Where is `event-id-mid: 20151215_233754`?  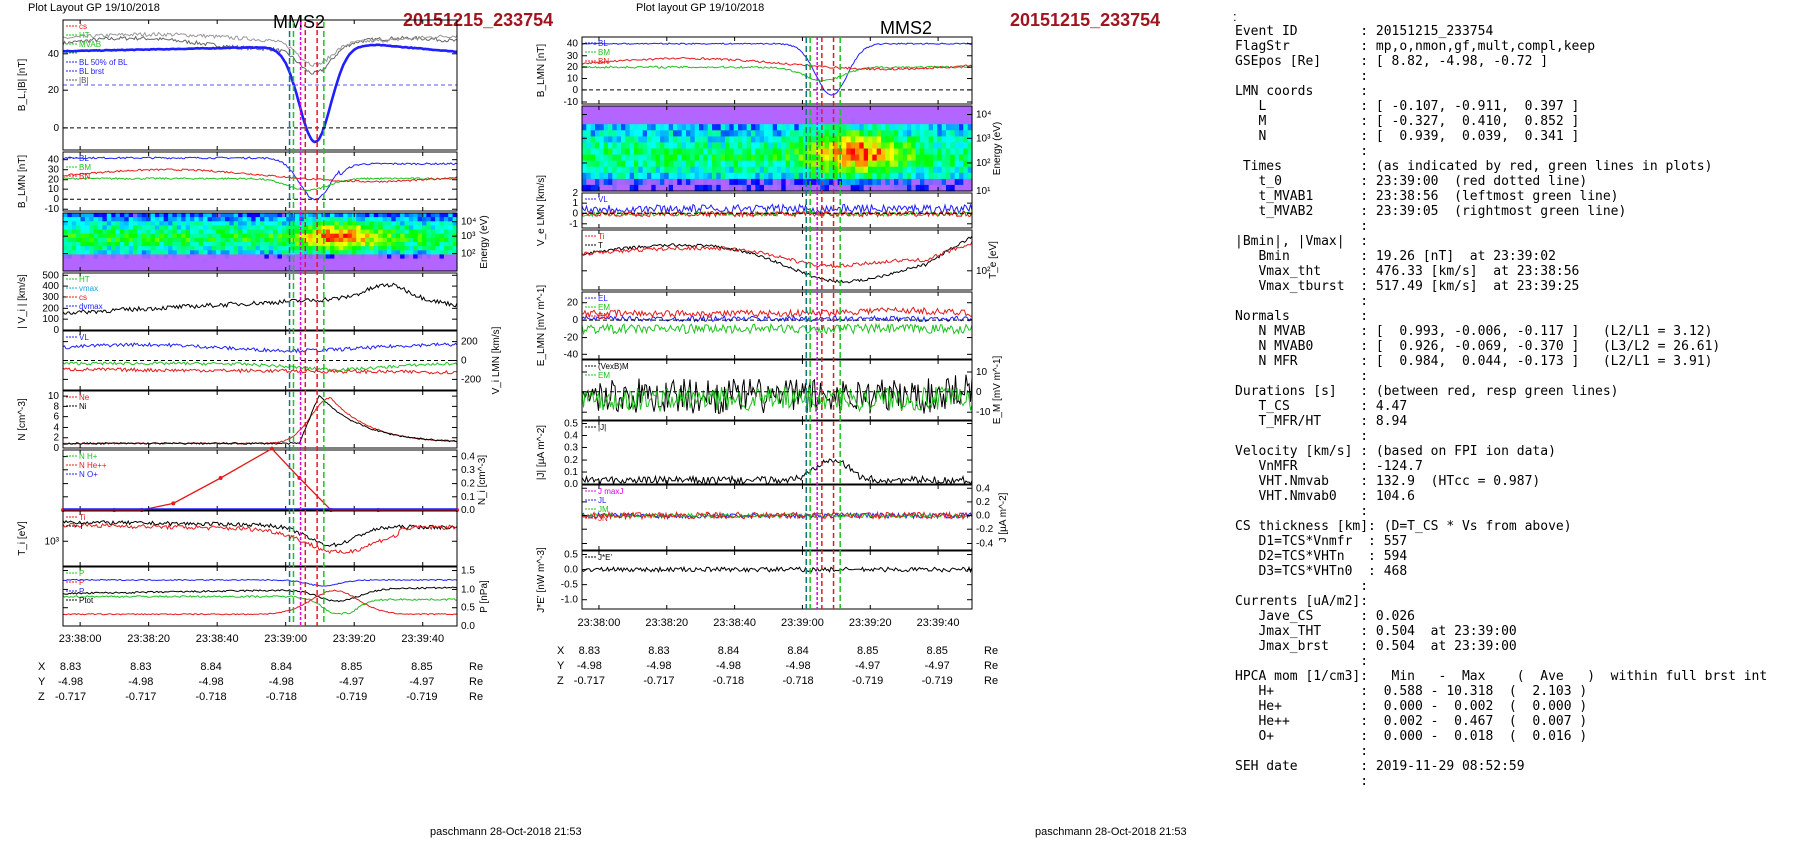
event-id-mid: 20151215_233754 is located at coordinates (1085, 20).